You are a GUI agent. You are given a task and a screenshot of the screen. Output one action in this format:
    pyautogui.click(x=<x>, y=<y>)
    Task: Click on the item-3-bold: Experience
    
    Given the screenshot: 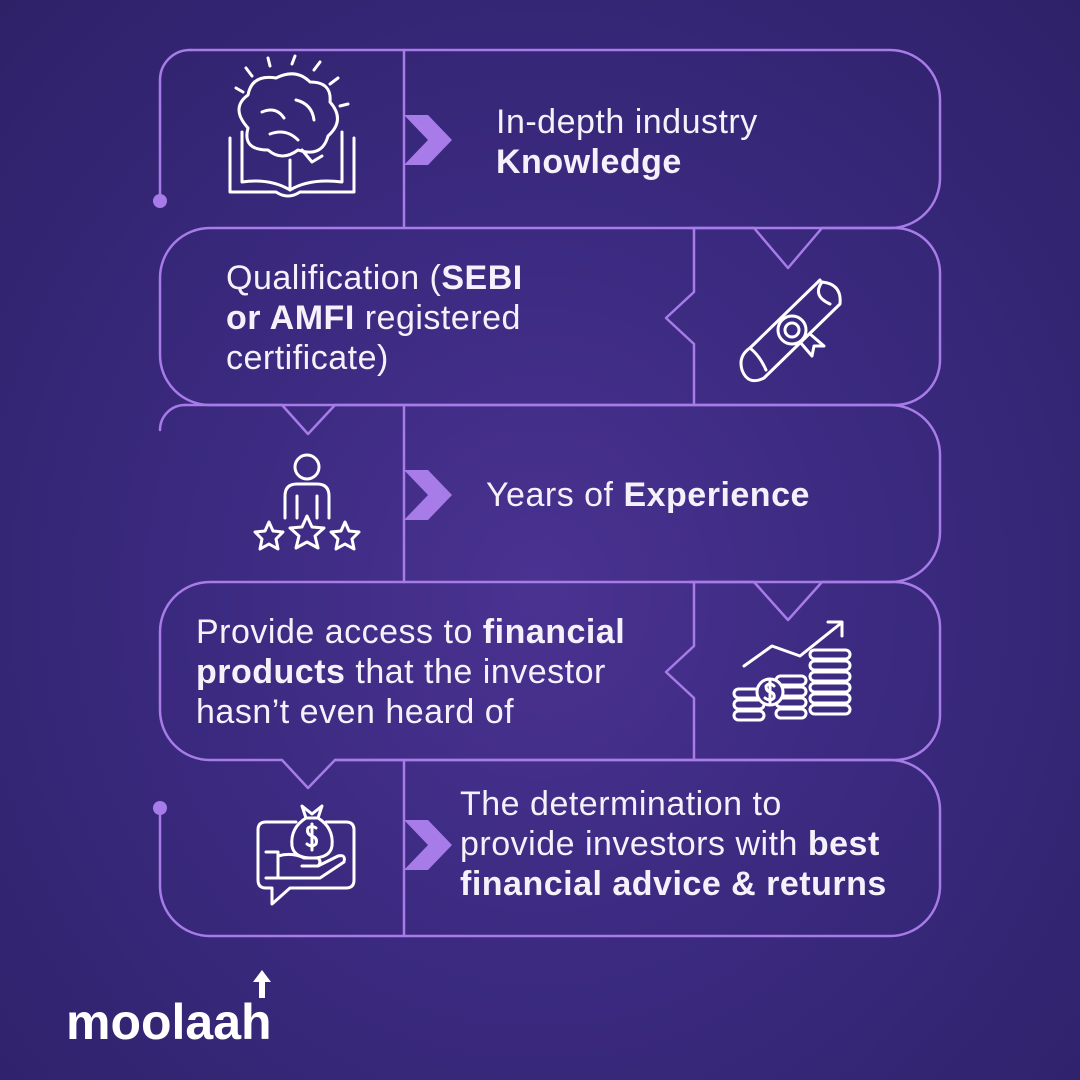 What is the action you would take?
    pyautogui.click(x=716, y=495)
    